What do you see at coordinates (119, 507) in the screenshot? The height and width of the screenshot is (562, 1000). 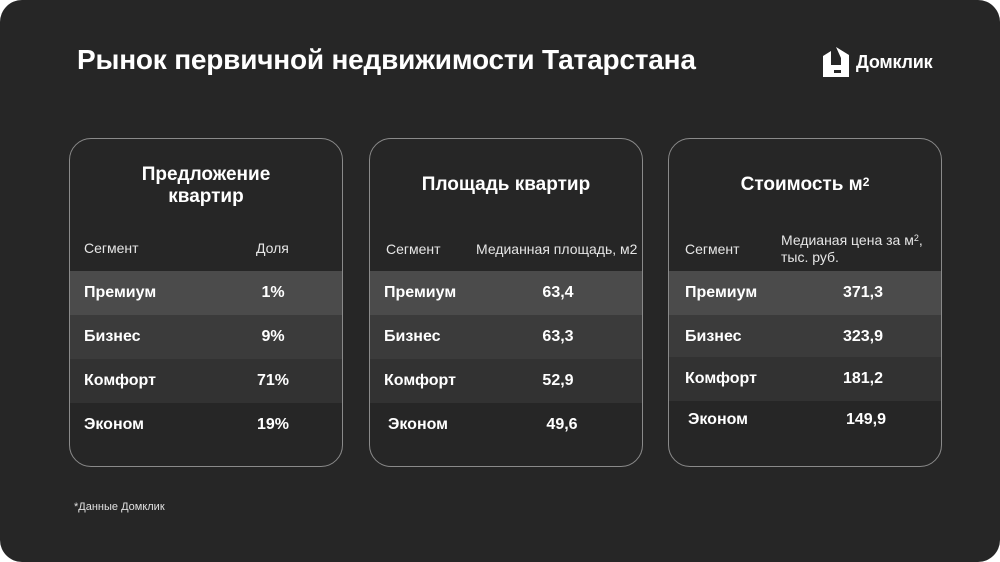 I see `footnote: *Данные Домклик` at bounding box center [119, 507].